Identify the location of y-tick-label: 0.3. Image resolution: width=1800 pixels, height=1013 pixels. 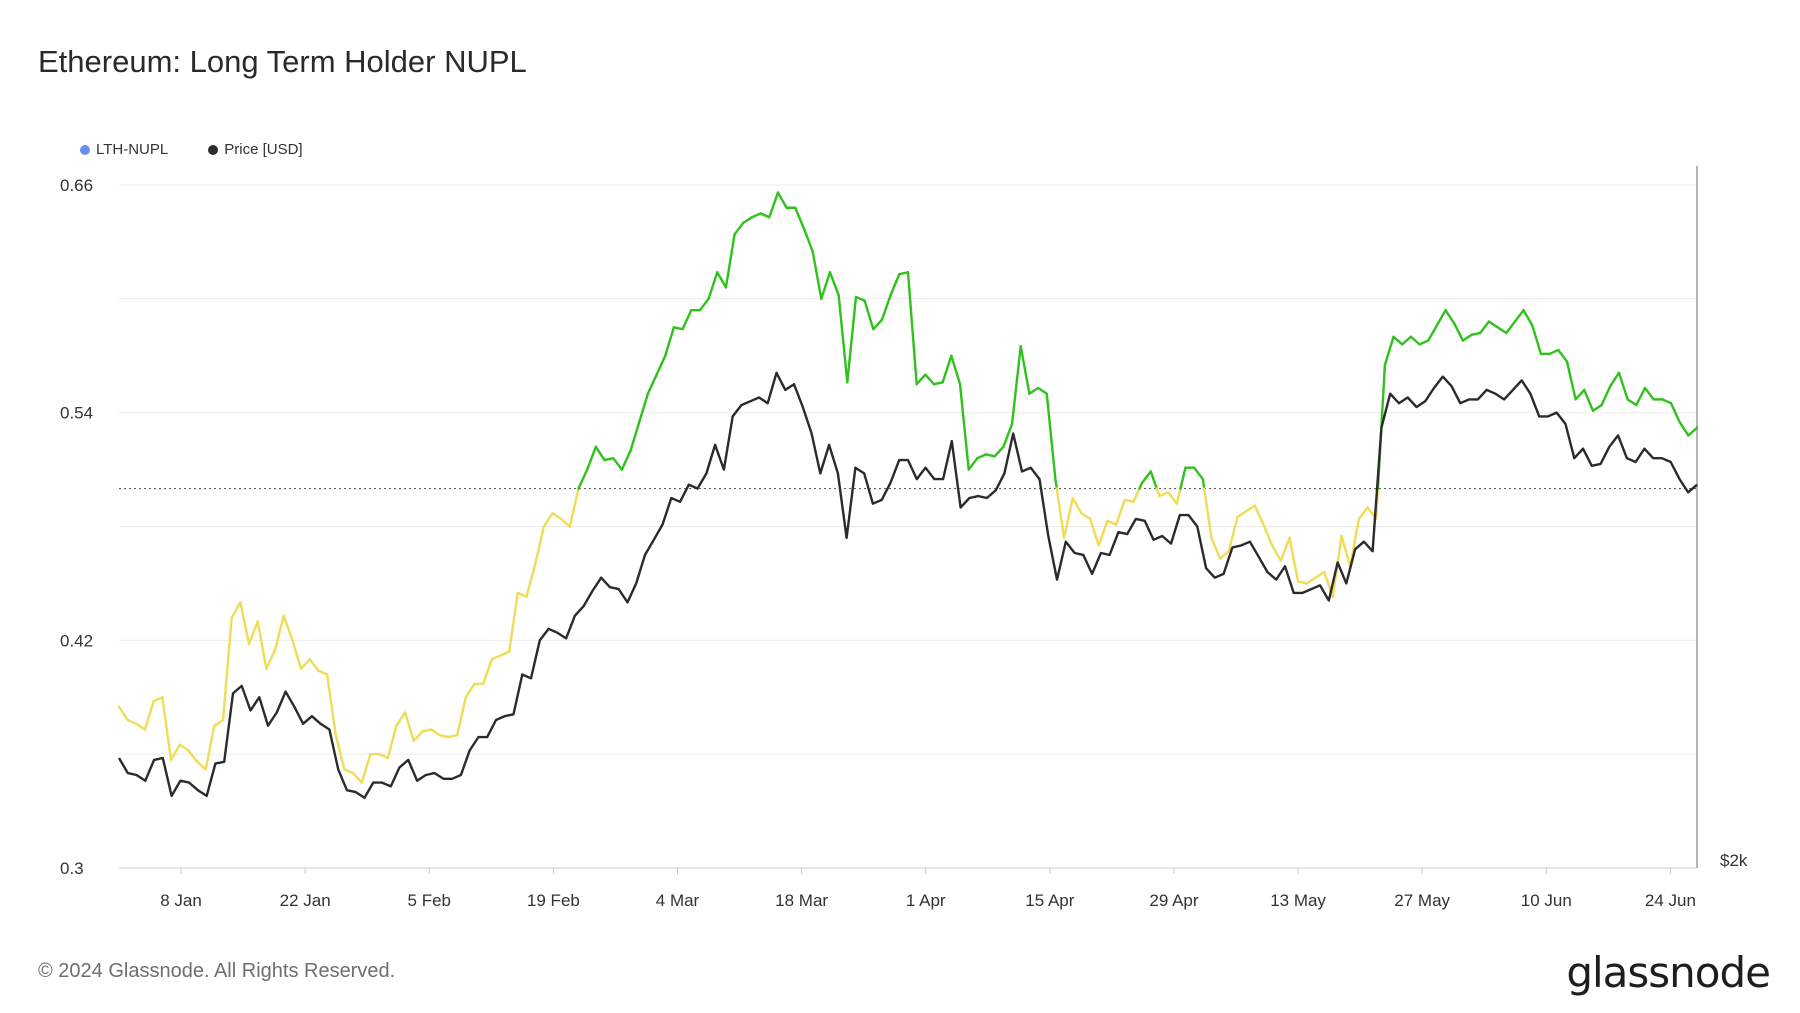
(72, 868).